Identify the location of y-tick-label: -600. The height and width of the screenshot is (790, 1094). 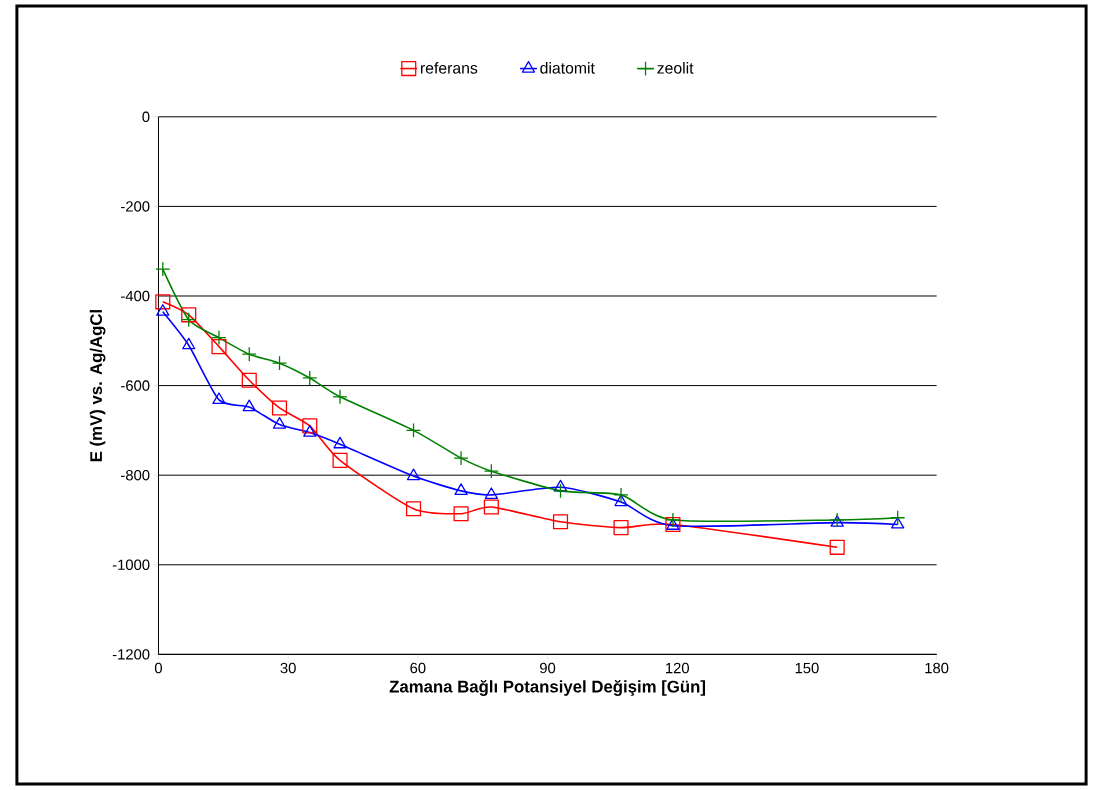
(135, 385).